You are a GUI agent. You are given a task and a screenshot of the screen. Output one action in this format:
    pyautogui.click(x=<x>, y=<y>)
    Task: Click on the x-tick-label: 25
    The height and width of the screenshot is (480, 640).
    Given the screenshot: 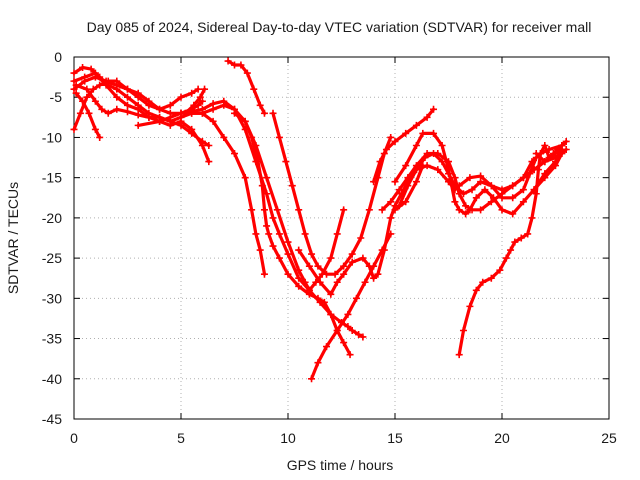 What is the action you would take?
    pyautogui.click(x=609, y=438)
    